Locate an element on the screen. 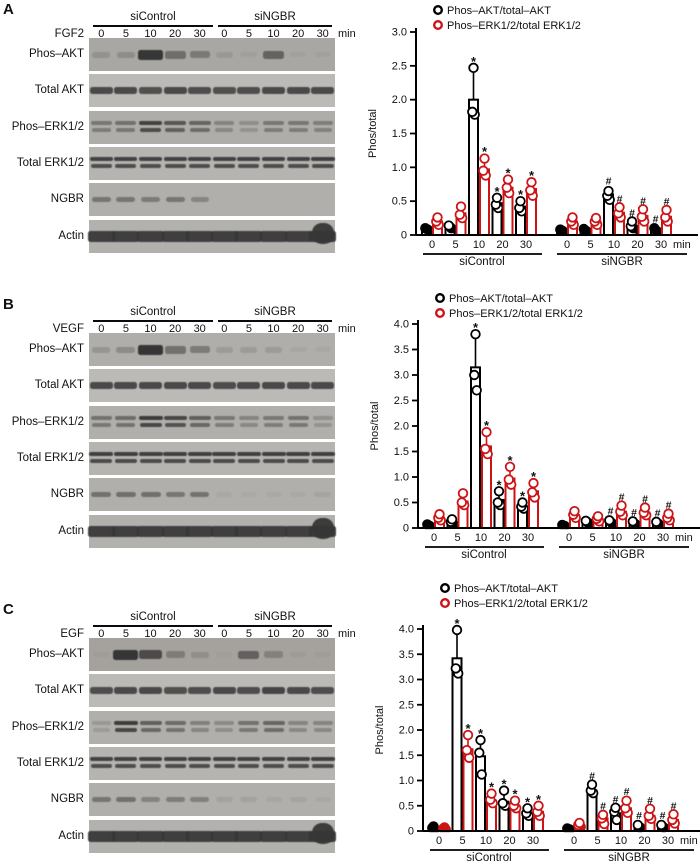 This screenshot has height=862, width=700. legend-marker-akt is located at coordinates (437, 9).